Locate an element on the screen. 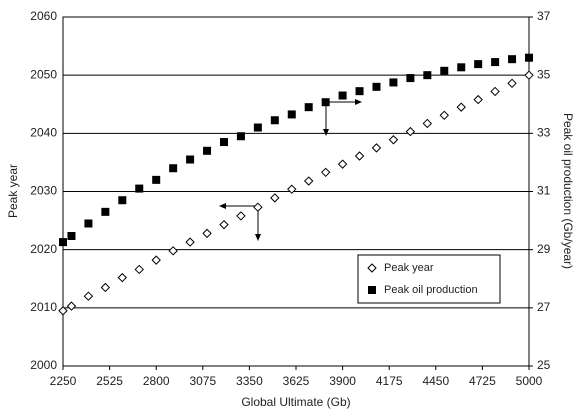 This screenshot has height=416, width=580. x-tick-label: 4725 is located at coordinates (482, 381).